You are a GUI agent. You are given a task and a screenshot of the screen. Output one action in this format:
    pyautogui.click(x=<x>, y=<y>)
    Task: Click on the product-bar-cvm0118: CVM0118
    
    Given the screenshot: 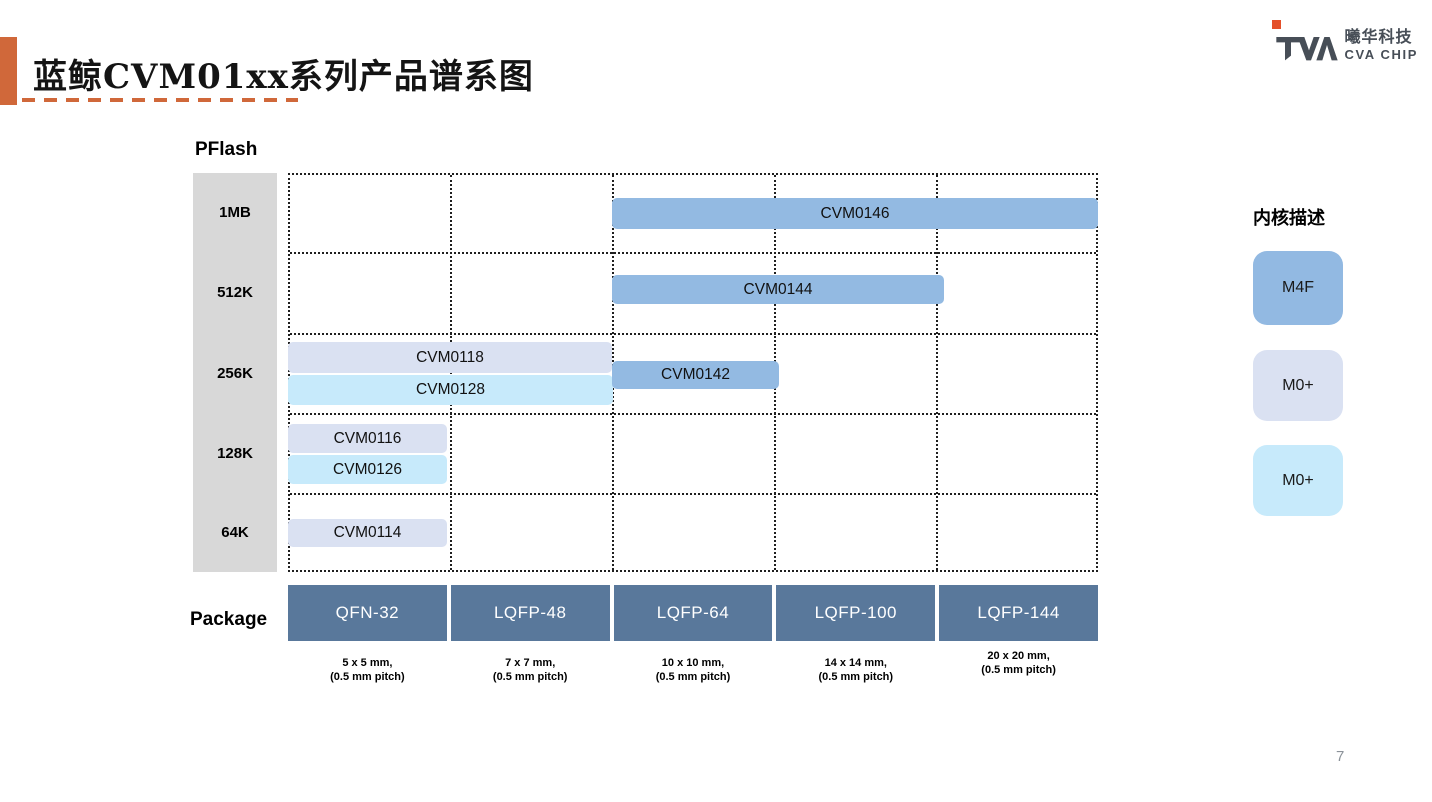 What is the action you would take?
    pyautogui.click(x=450, y=357)
    